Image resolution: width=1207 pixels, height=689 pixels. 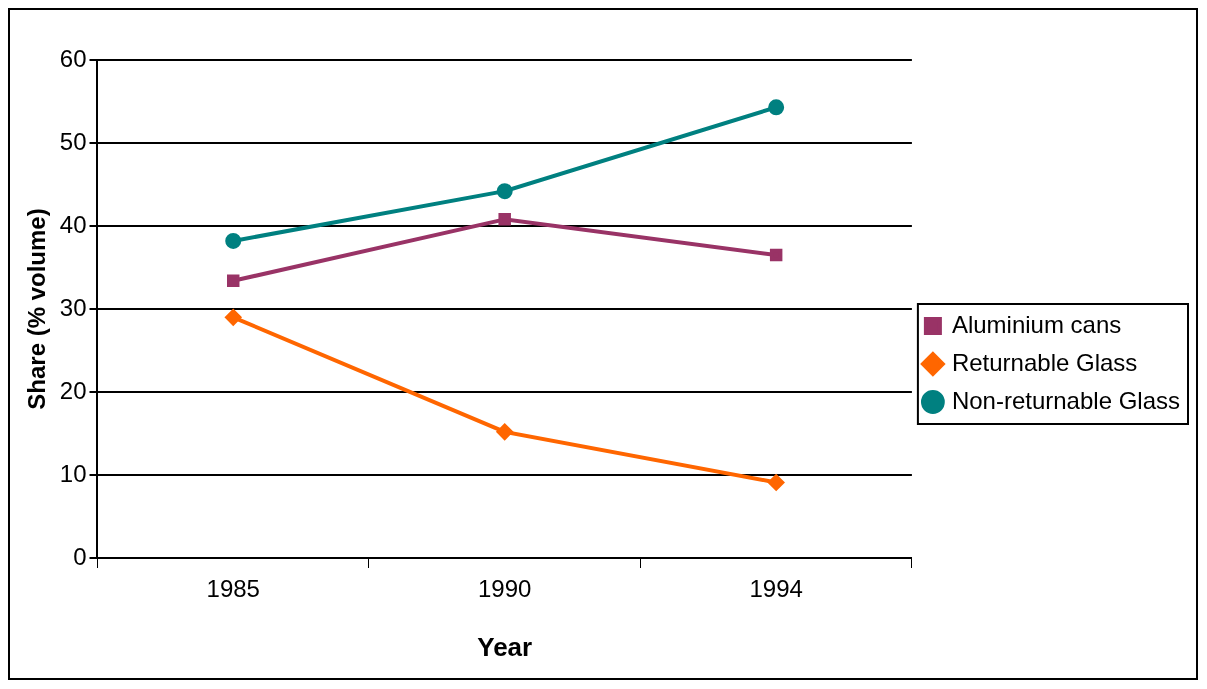 What do you see at coordinates (505, 646) in the screenshot?
I see `x-axis-title: Year` at bounding box center [505, 646].